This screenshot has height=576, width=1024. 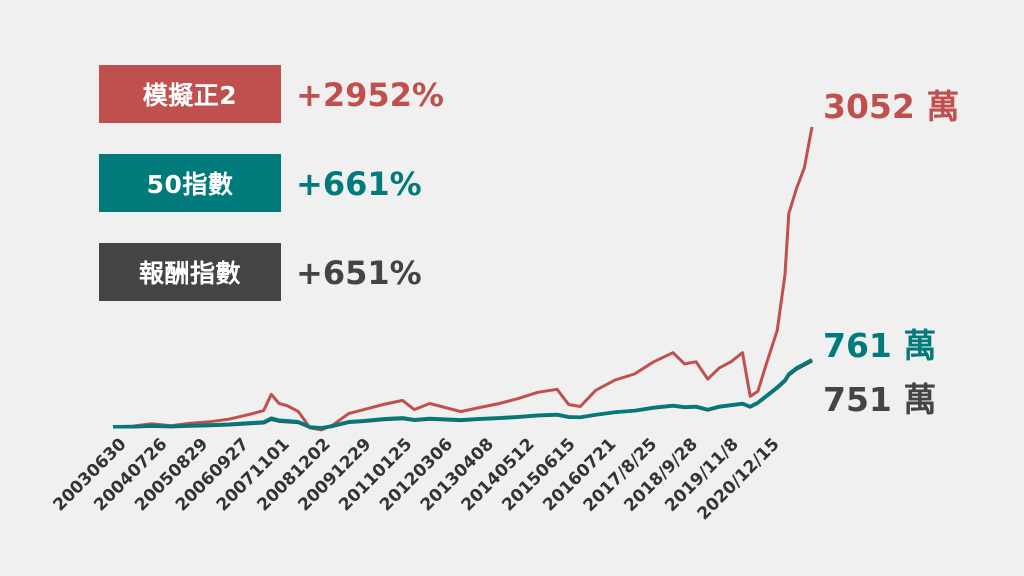 I want to click on legend-box-index-50: 50指數, so click(x=190, y=183).